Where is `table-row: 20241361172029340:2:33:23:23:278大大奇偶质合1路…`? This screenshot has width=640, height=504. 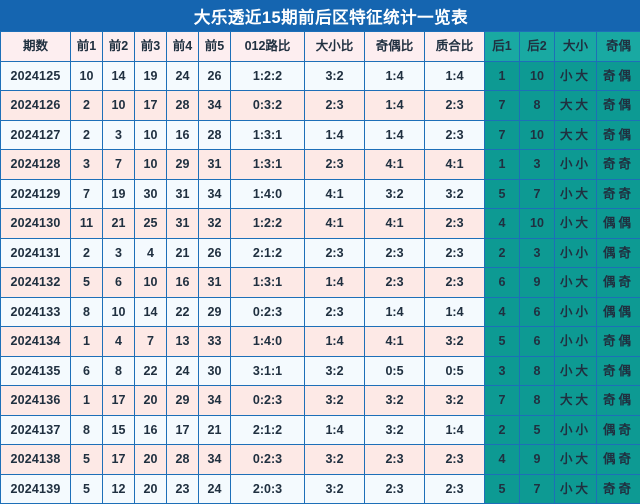
table-row: 20241361172029340:2:33:23:23:278大大奇偶质合1路… is located at coordinates (320, 401).